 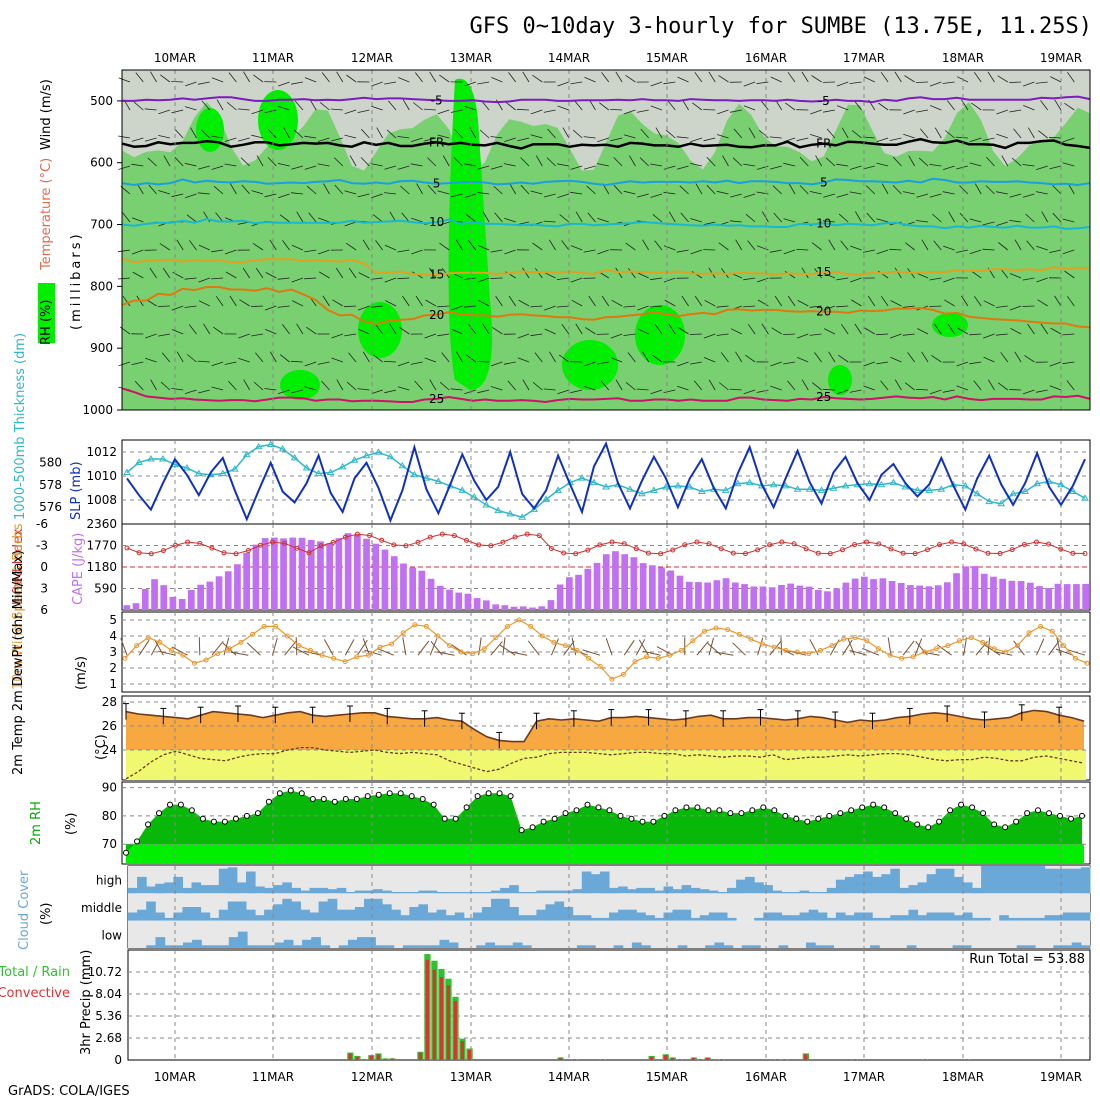 What do you see at coordinates (78, 569) in the screenshot?
I see `cape-label: CAPE (J/kg)` at bounding box center [78, 569].